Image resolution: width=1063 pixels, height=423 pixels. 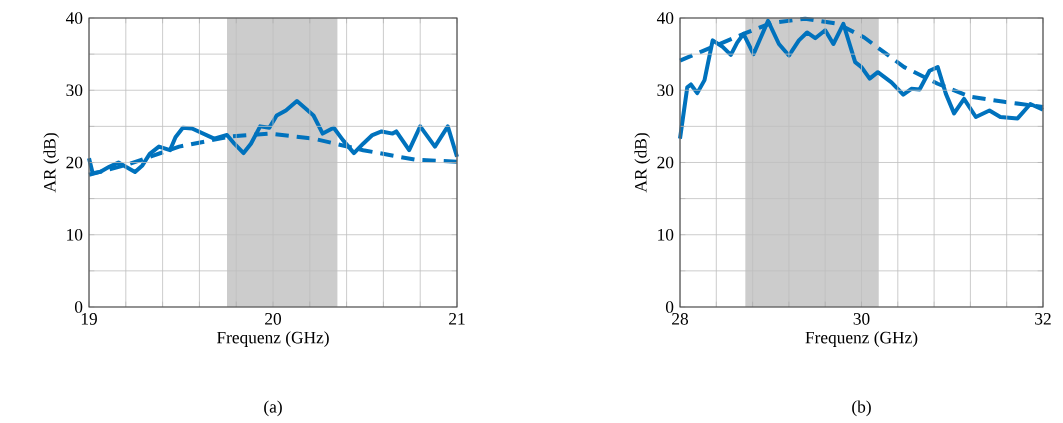 What do you see at coordinates (680, 319) in the screenshot?
I see `x-tick-label: 28` at bounding box center [680, 319].